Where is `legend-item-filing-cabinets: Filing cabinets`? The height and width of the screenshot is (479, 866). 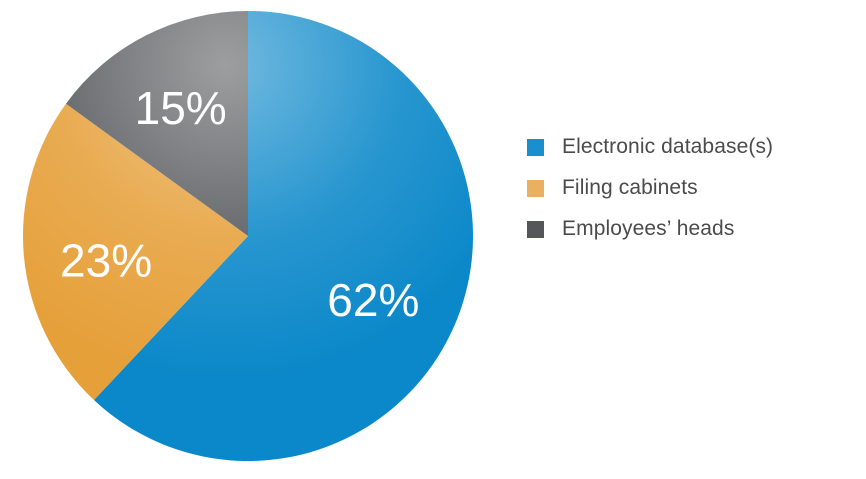 legend-item-filing-cabinets: Filing cabinets is located at coordinates (694, 188).